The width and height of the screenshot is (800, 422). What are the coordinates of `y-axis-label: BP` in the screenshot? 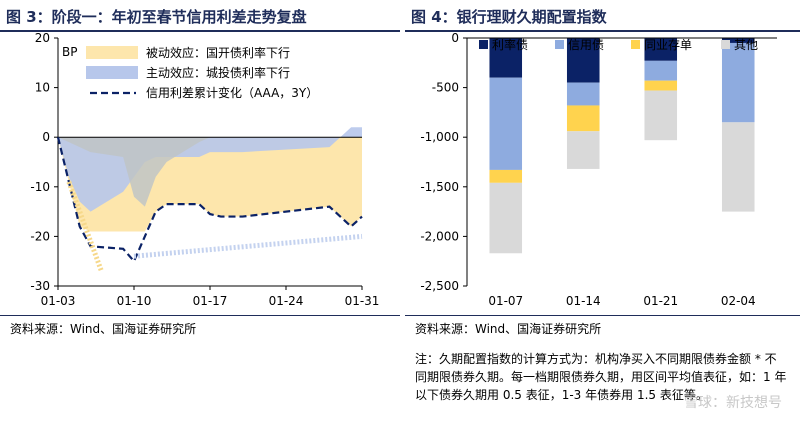 It's located at (69, 52).